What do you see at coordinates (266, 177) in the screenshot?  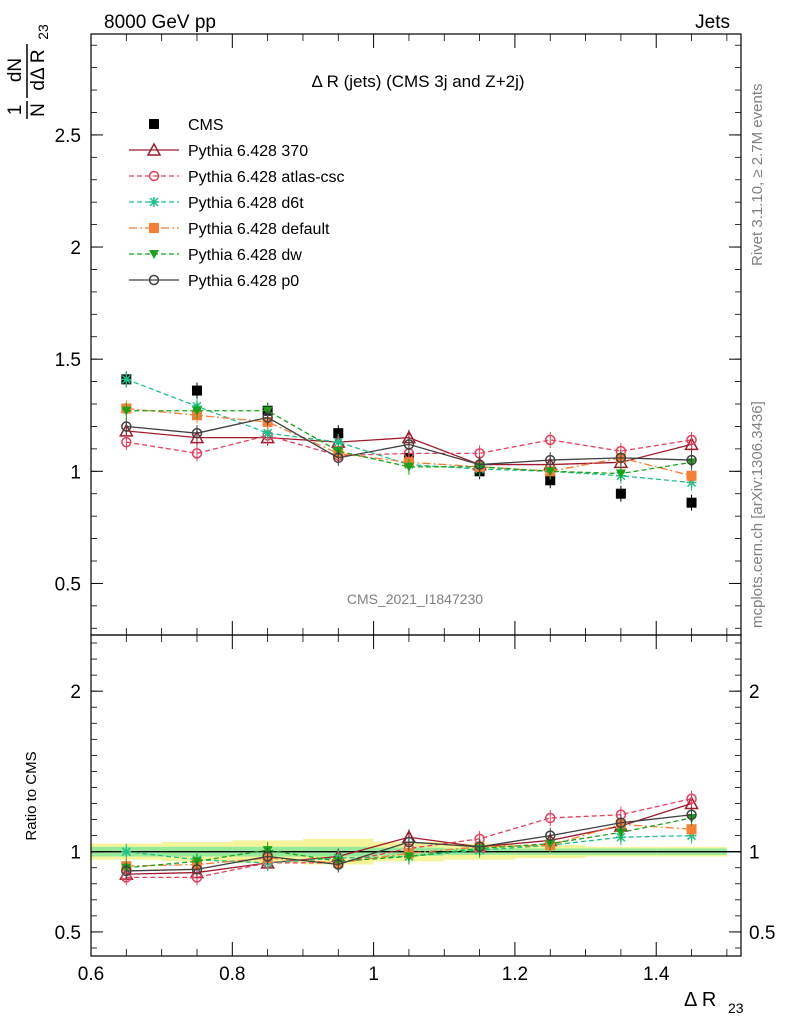 I see `legend-label-2: Pythia 6.428 atlas-csc` at bounding box center [266, 177].